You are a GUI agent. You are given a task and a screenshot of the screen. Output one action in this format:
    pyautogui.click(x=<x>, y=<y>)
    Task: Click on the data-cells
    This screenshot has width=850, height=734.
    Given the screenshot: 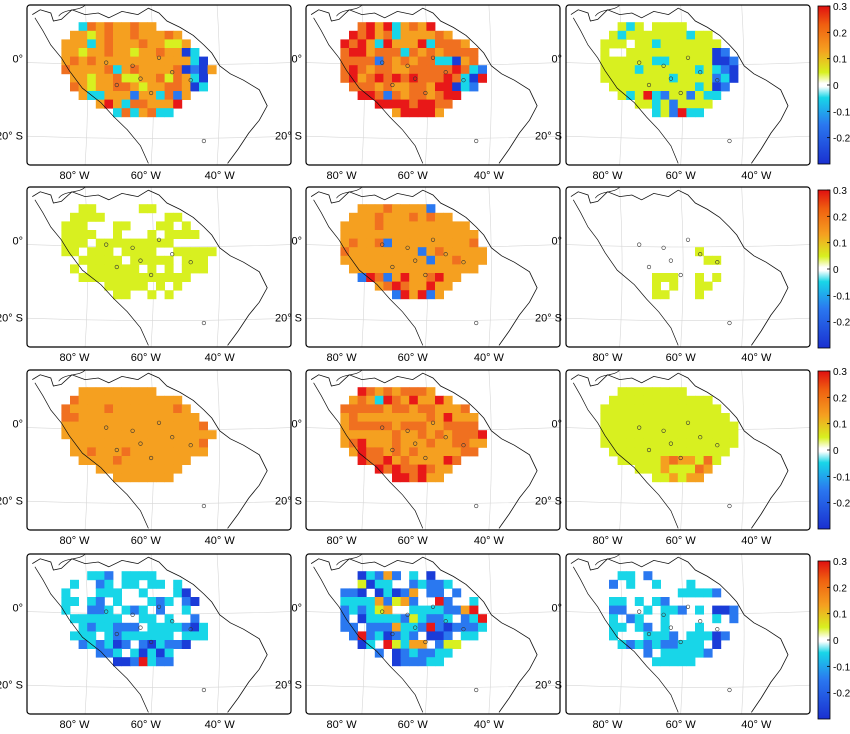 What is the action you would take?
    pyautogui.click(x=413, y=435)
    